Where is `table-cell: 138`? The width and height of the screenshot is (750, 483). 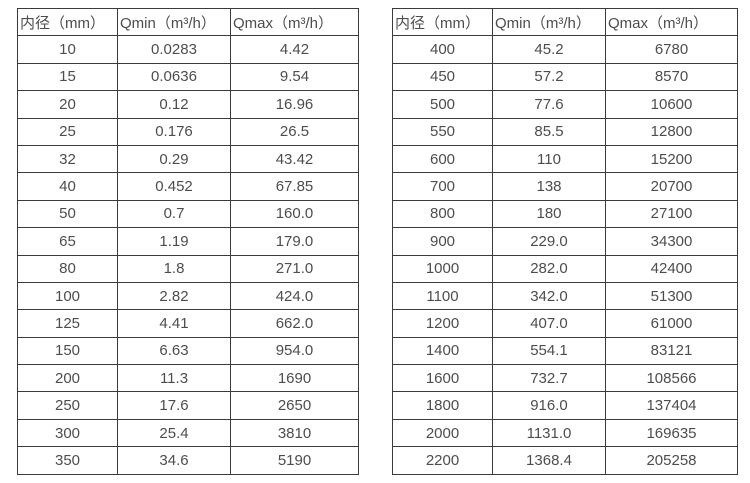
table-cell: 138 is located at coordinates (549, 186).